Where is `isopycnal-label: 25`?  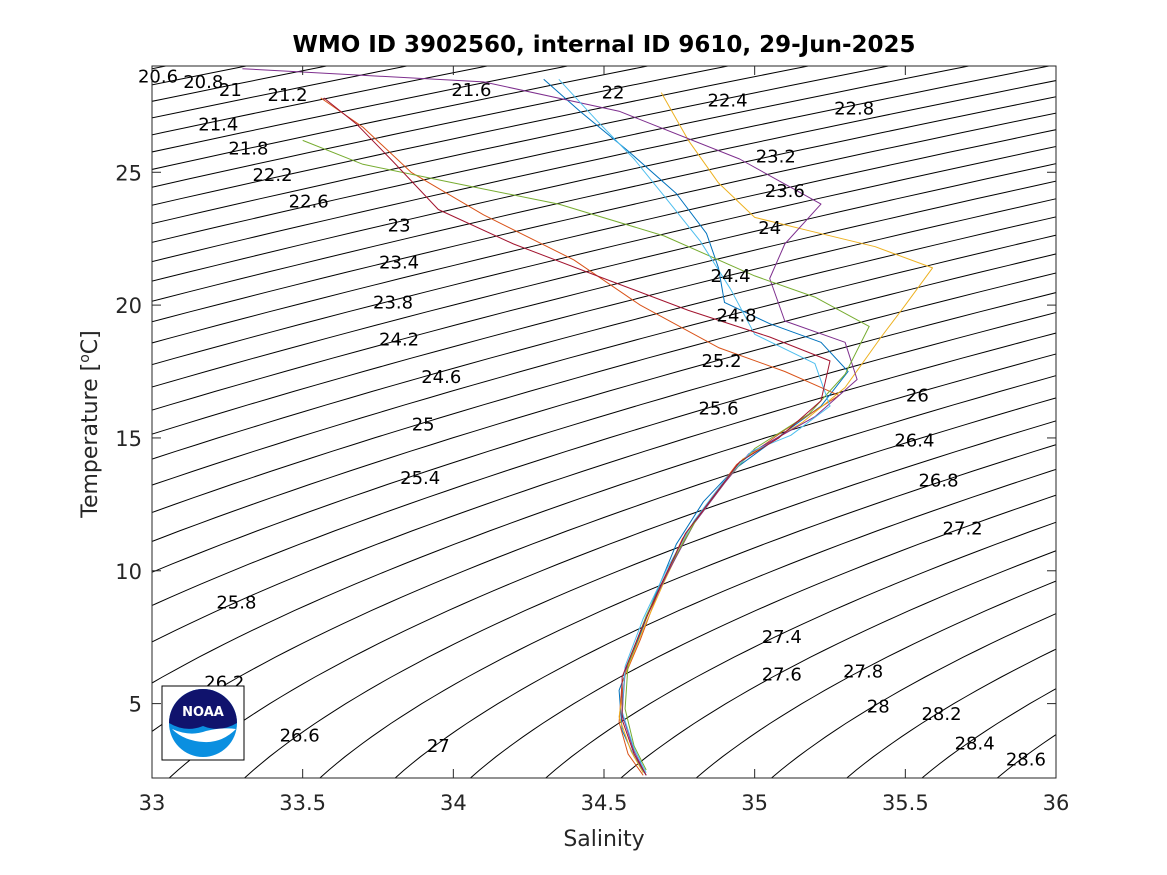 isopycnal-label: 25 is located at coordinates (423, 425).